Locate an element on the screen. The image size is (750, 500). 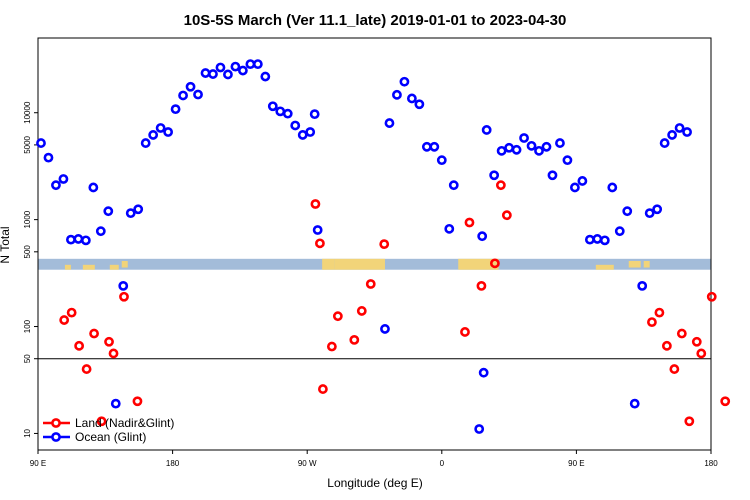
y-tick-label-4: 1000 is located at coordinates (27, 219).